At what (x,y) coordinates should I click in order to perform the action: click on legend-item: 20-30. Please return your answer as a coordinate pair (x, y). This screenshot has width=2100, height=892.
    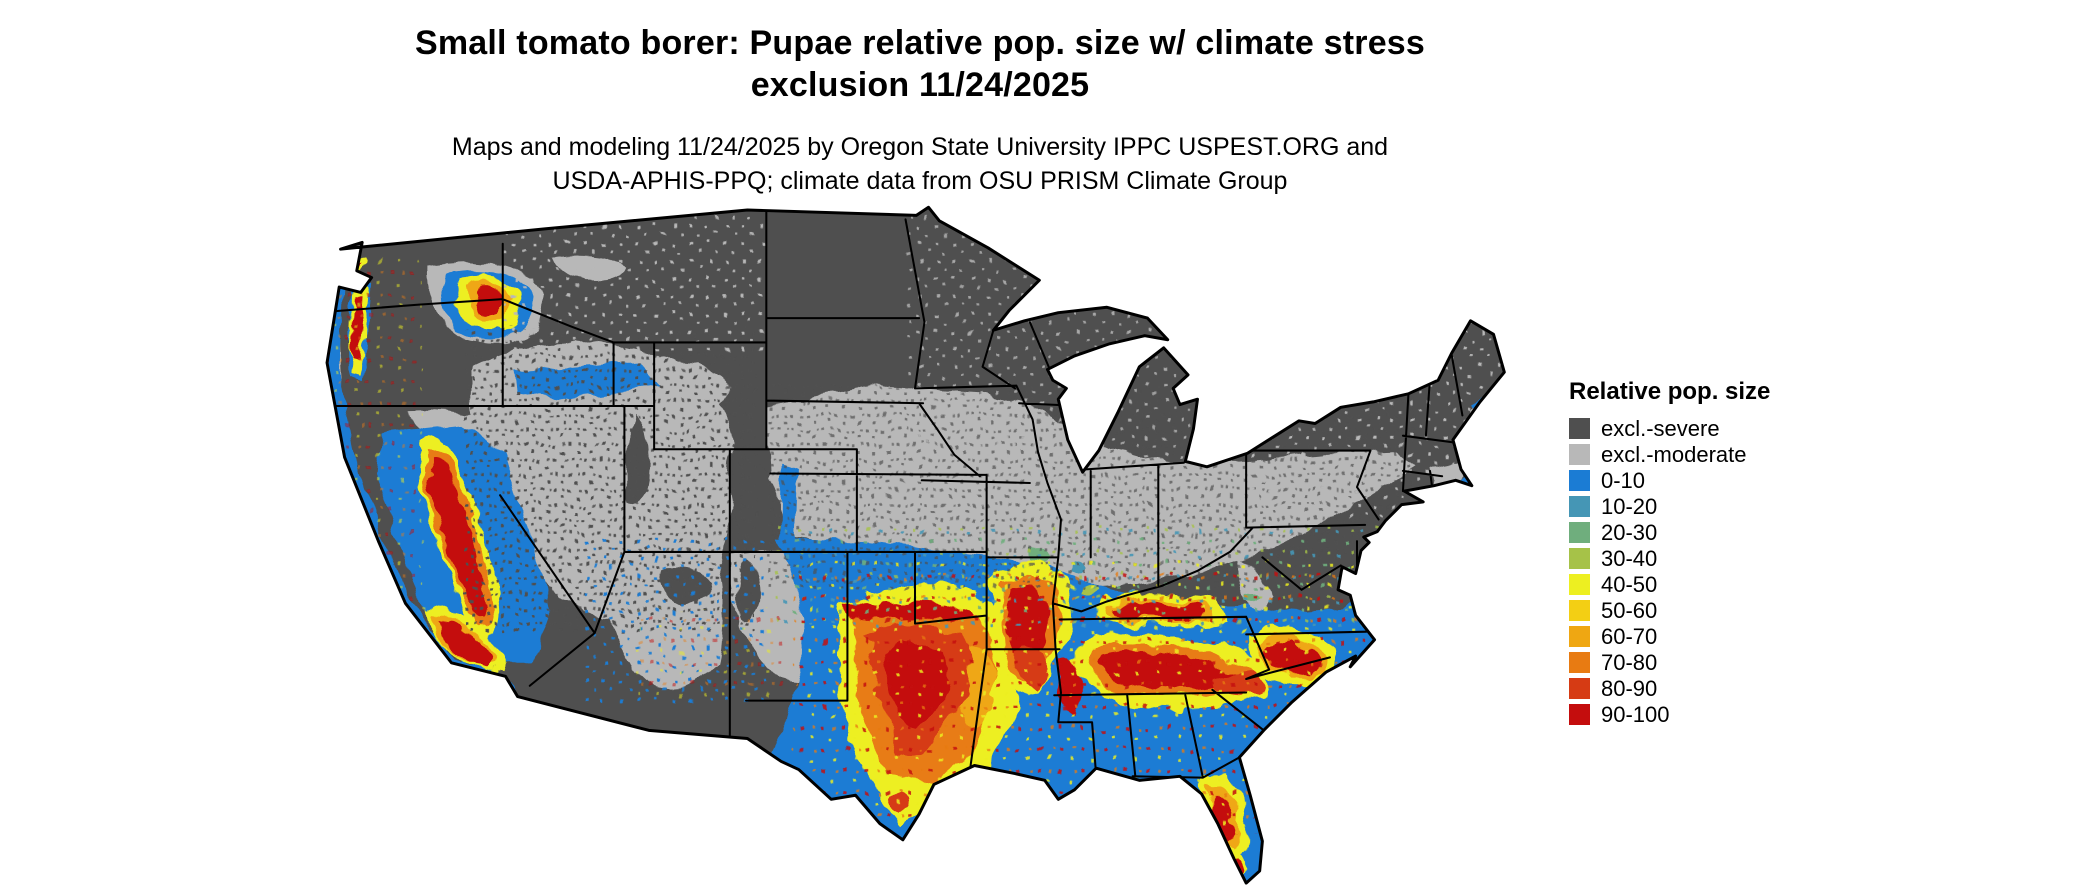
    Looking at the image, I should click on (1669, 532).